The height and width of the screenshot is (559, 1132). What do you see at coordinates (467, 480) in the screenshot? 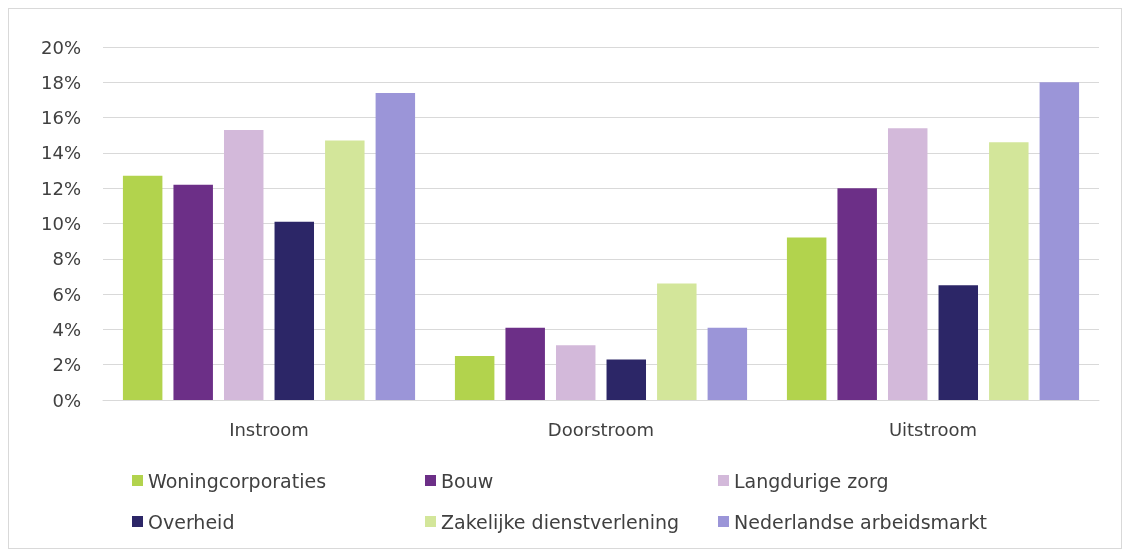
I see `legend-label: Bouw` at bounding box center [467, 480].